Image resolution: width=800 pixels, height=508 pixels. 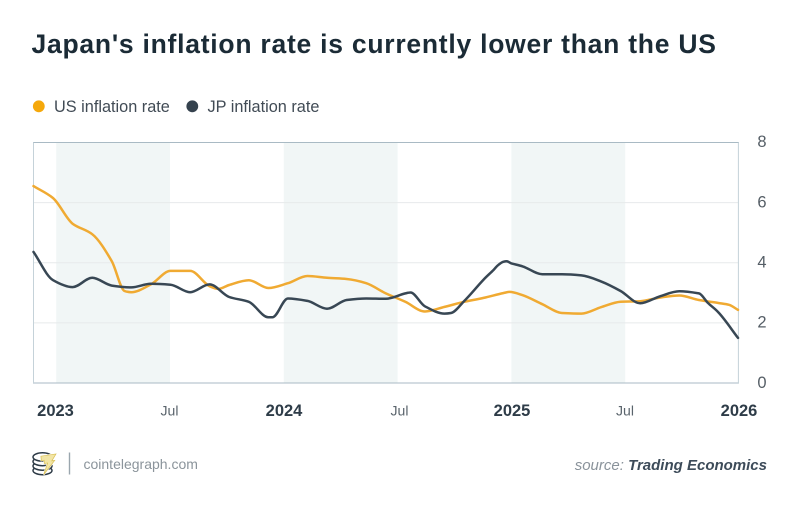 What do you see at coordinates (55, 411) in the screenshot?
I see `svg-text: 2023` at bounding box center [55, 411].